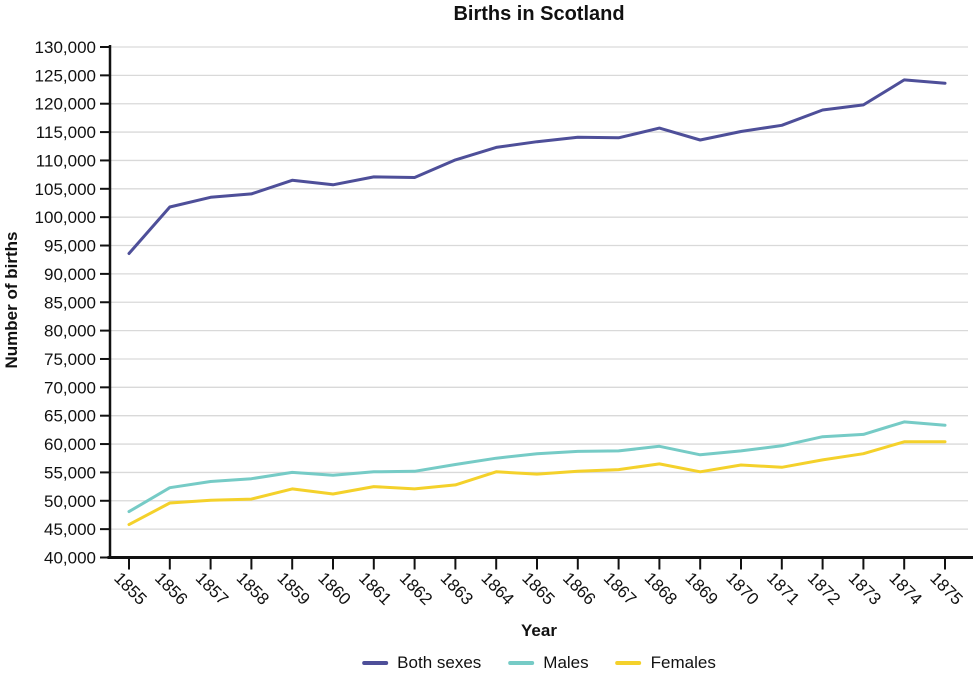 The image size is (975, 678). What do you see at coordinates (824, 589) in the screenshot?
I see `x-tick-label: 1872` at bounding box center [824, 589].